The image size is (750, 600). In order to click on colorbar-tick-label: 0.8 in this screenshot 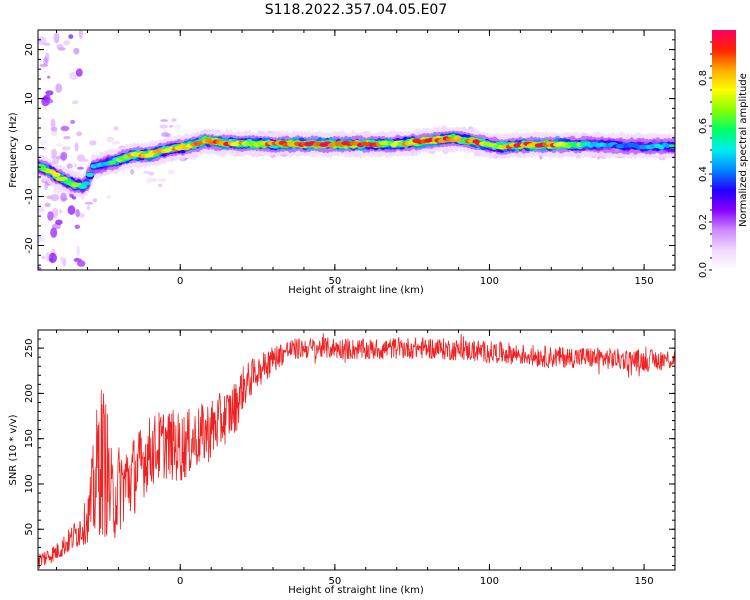, I will do `click(703, 78)`.